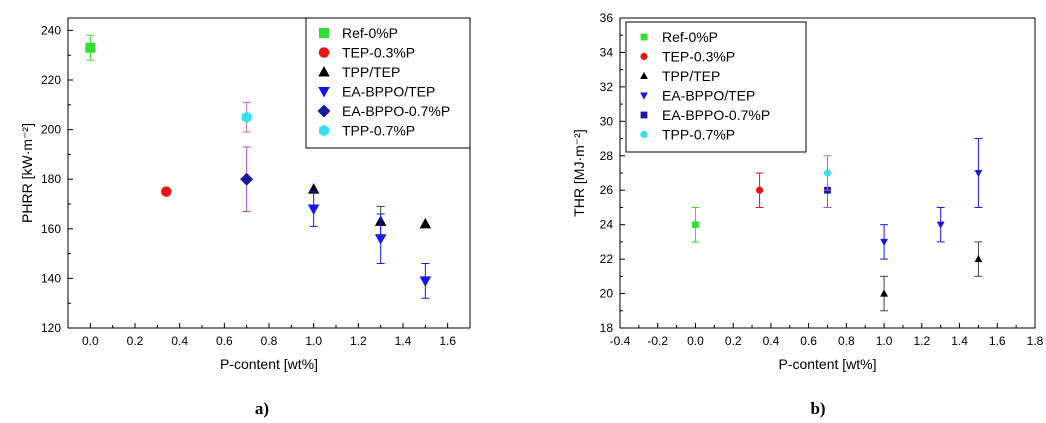 This screenshot has height=423, width=1046. Describe the element at coordinates (27, 173) in the screenshot. I see `y-axis-title: PHRR [kW·m⁻²]` at that location.